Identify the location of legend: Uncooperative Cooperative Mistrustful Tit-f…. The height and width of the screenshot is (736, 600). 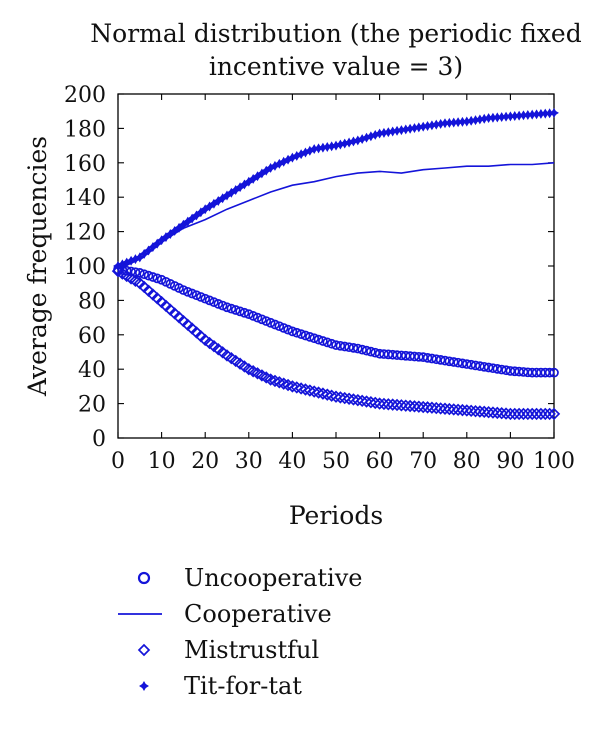
(240, 632).